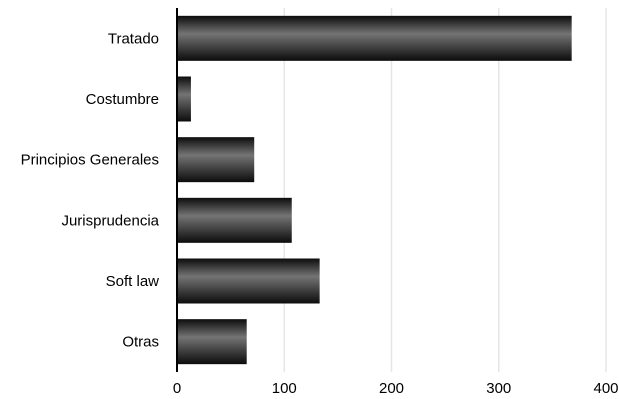  Describe the element at coordinates (374, 38) in the screenshot. I see `bar-tratado` at that location.